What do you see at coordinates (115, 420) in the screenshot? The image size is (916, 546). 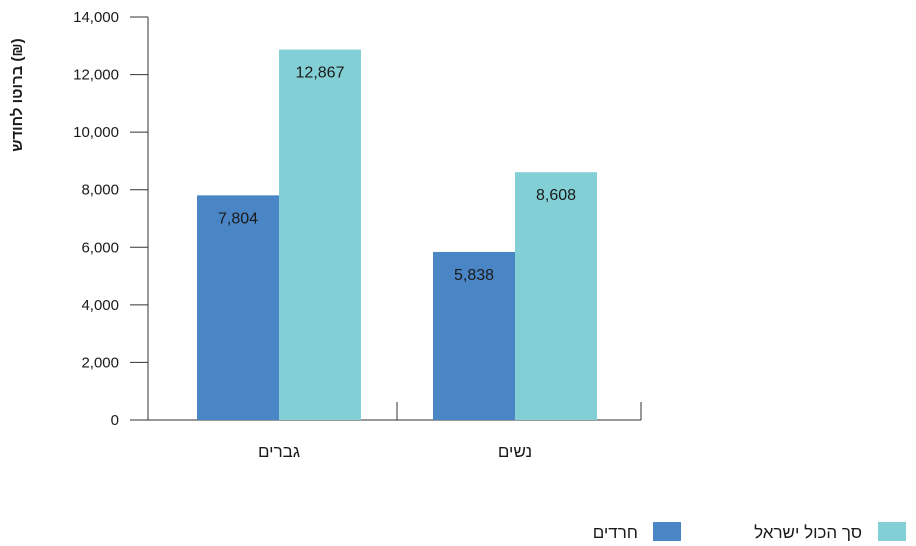 I see `y-tick-label: 0` at bounding box center [115, 420].